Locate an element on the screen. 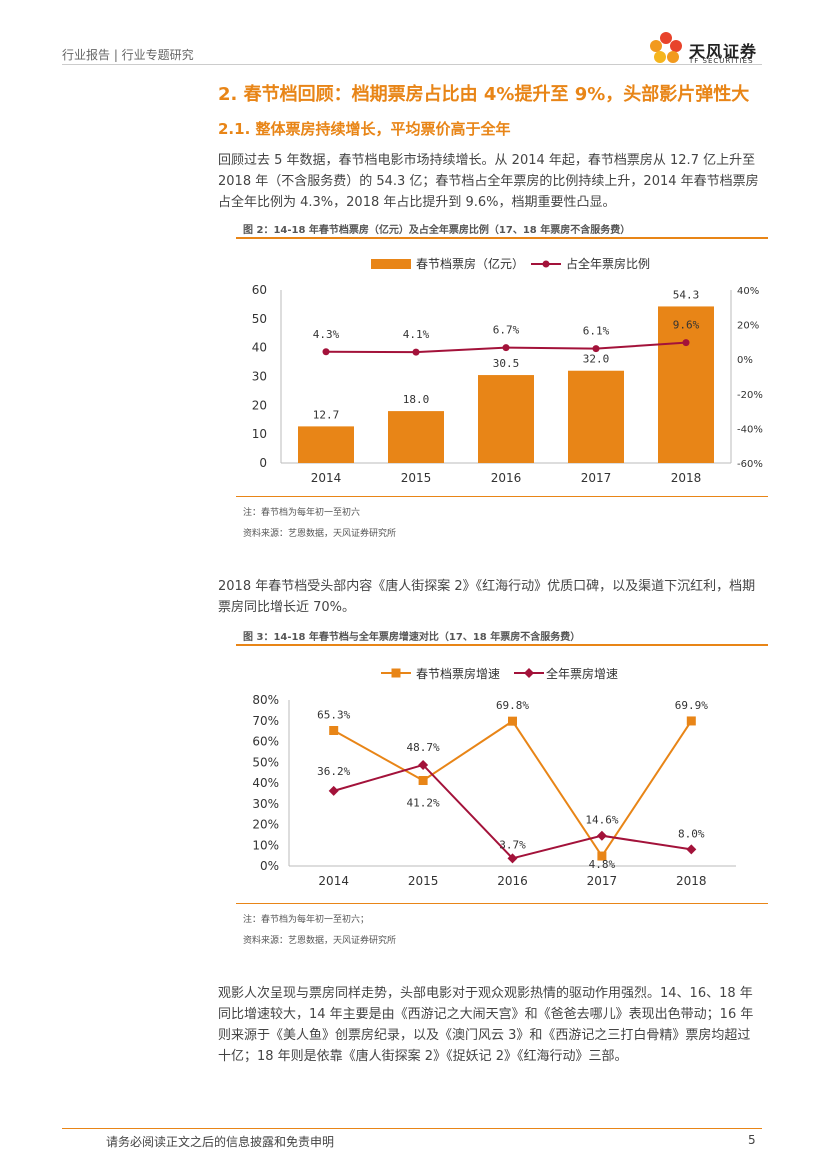  y-tick-label: 50% is located at coordinates (265, 762).